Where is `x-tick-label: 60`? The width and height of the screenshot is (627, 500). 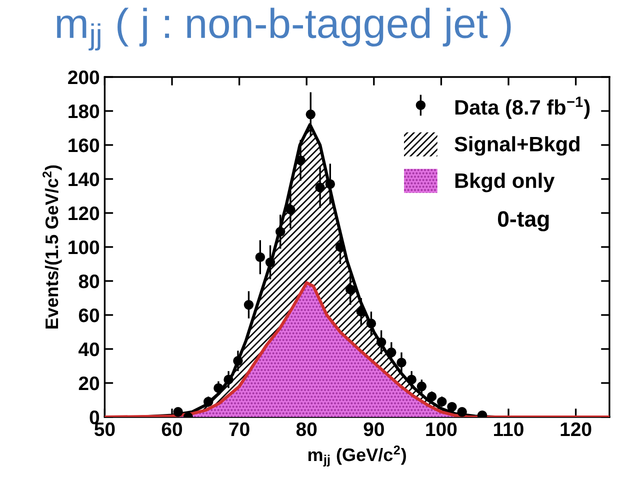 x-tick-label: 60 is located at coordinates (172, 429).